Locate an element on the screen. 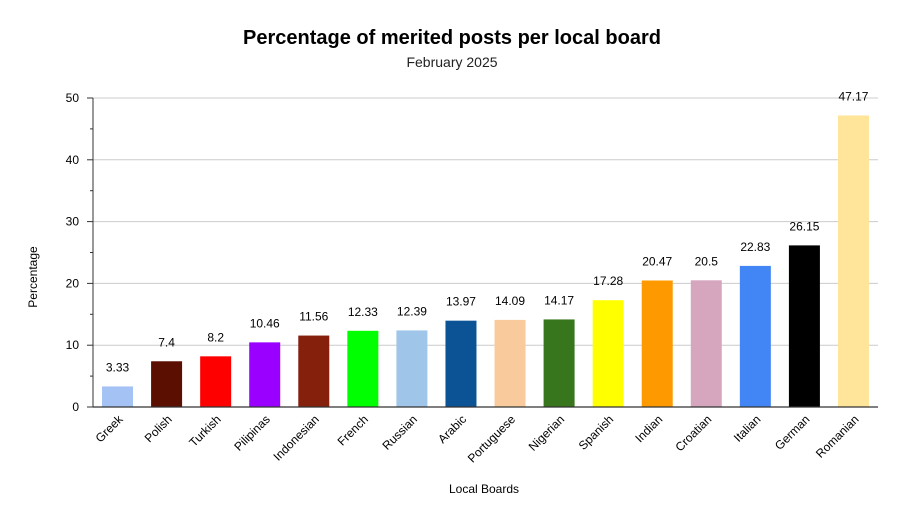  x-tick-label: Portuguese is located at coordinates (492, 439).